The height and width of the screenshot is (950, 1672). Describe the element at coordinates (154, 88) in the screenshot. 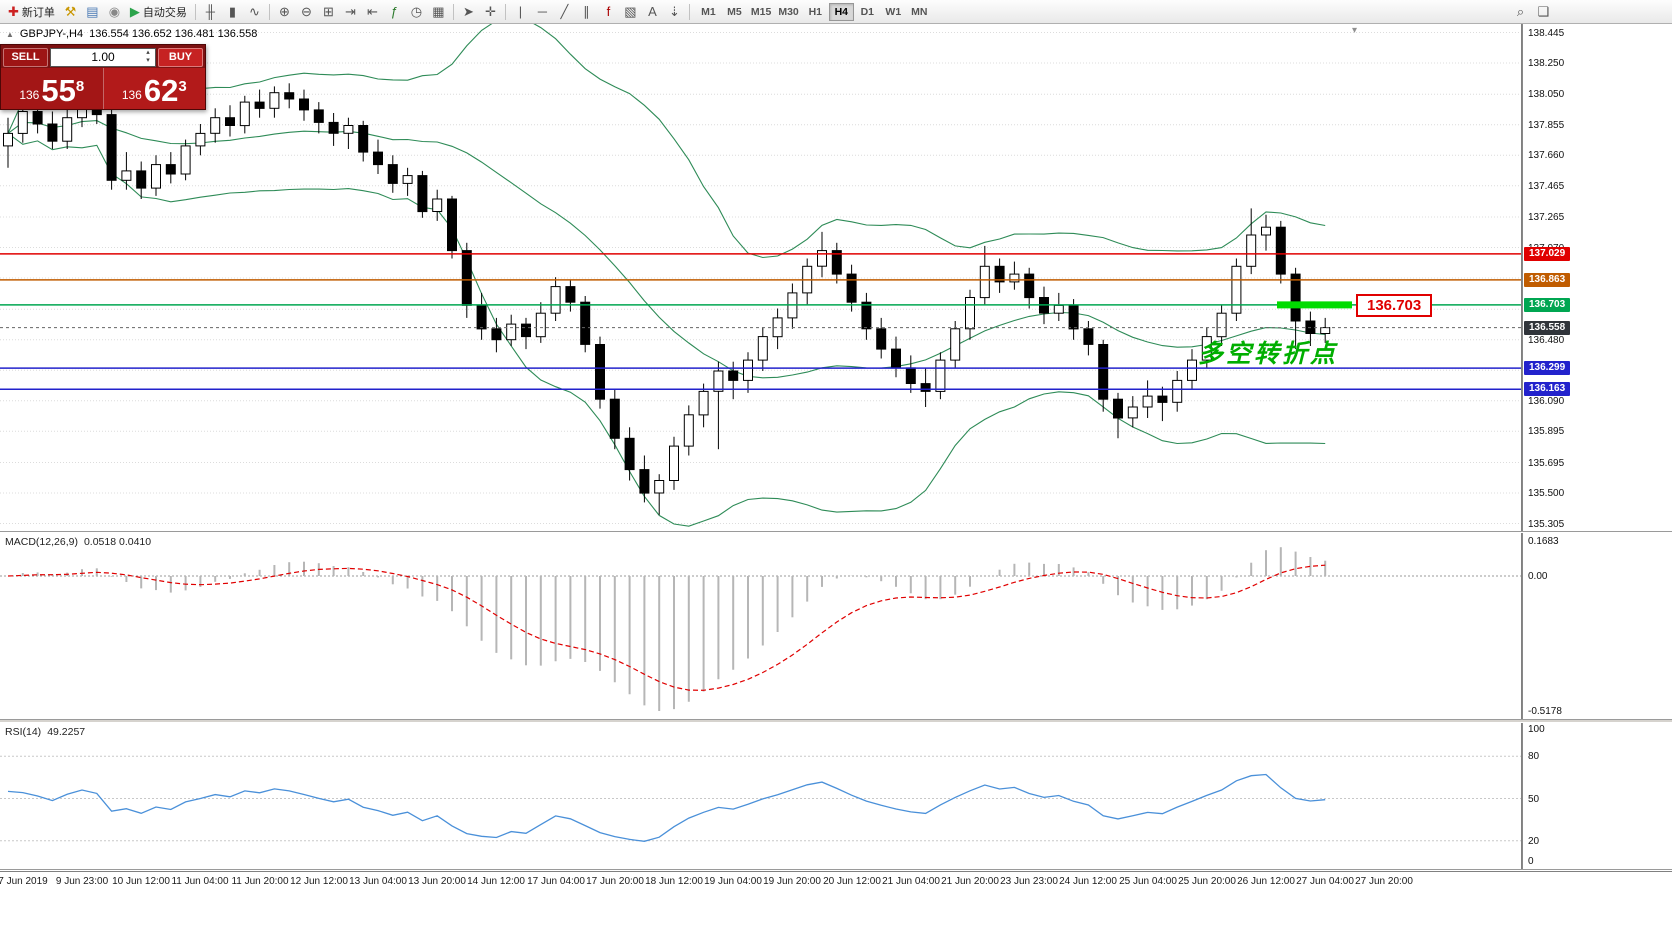

I see `buy-price: 136 62 3` at that location.